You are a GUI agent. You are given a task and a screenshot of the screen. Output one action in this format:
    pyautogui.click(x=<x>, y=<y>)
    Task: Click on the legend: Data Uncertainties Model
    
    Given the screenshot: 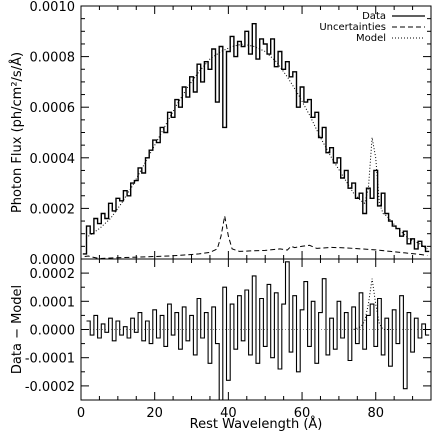 What is the action you would take?
    pyautogui.click(x=372, y=27)
    